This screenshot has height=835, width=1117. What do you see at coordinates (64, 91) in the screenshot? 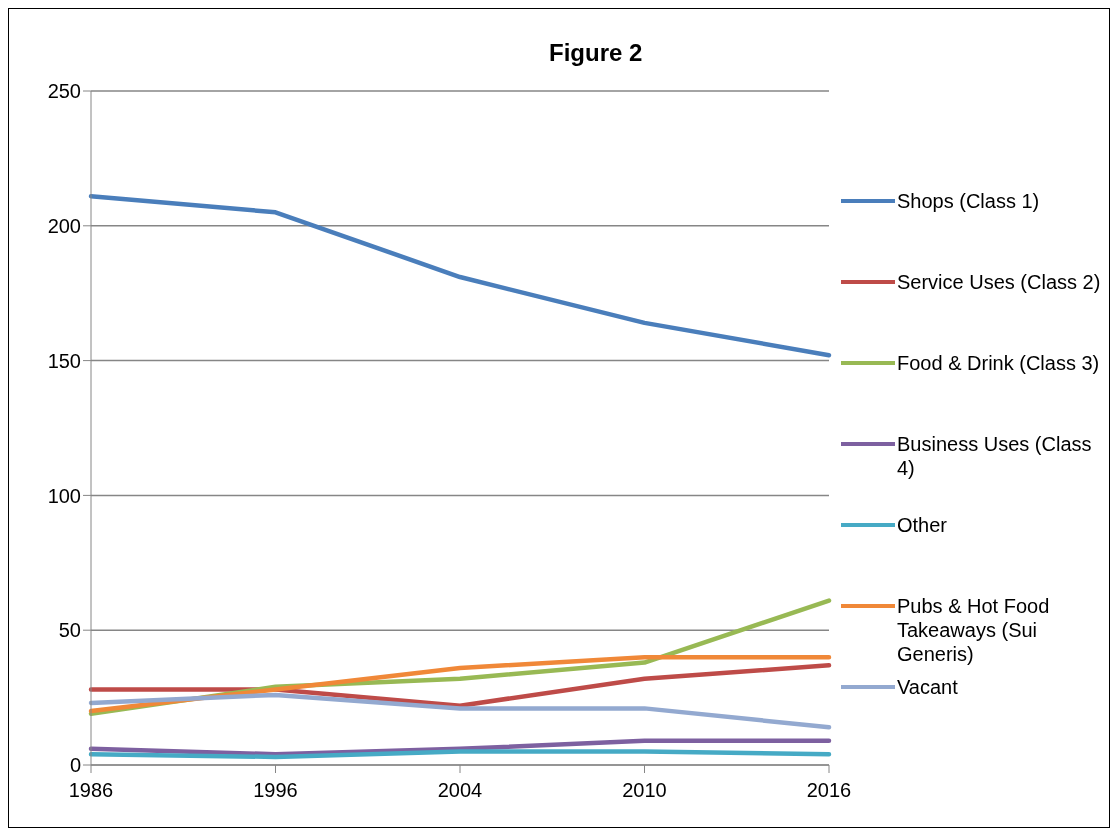
I see `y-tick-label: 250` at bounding box center [64, 91].